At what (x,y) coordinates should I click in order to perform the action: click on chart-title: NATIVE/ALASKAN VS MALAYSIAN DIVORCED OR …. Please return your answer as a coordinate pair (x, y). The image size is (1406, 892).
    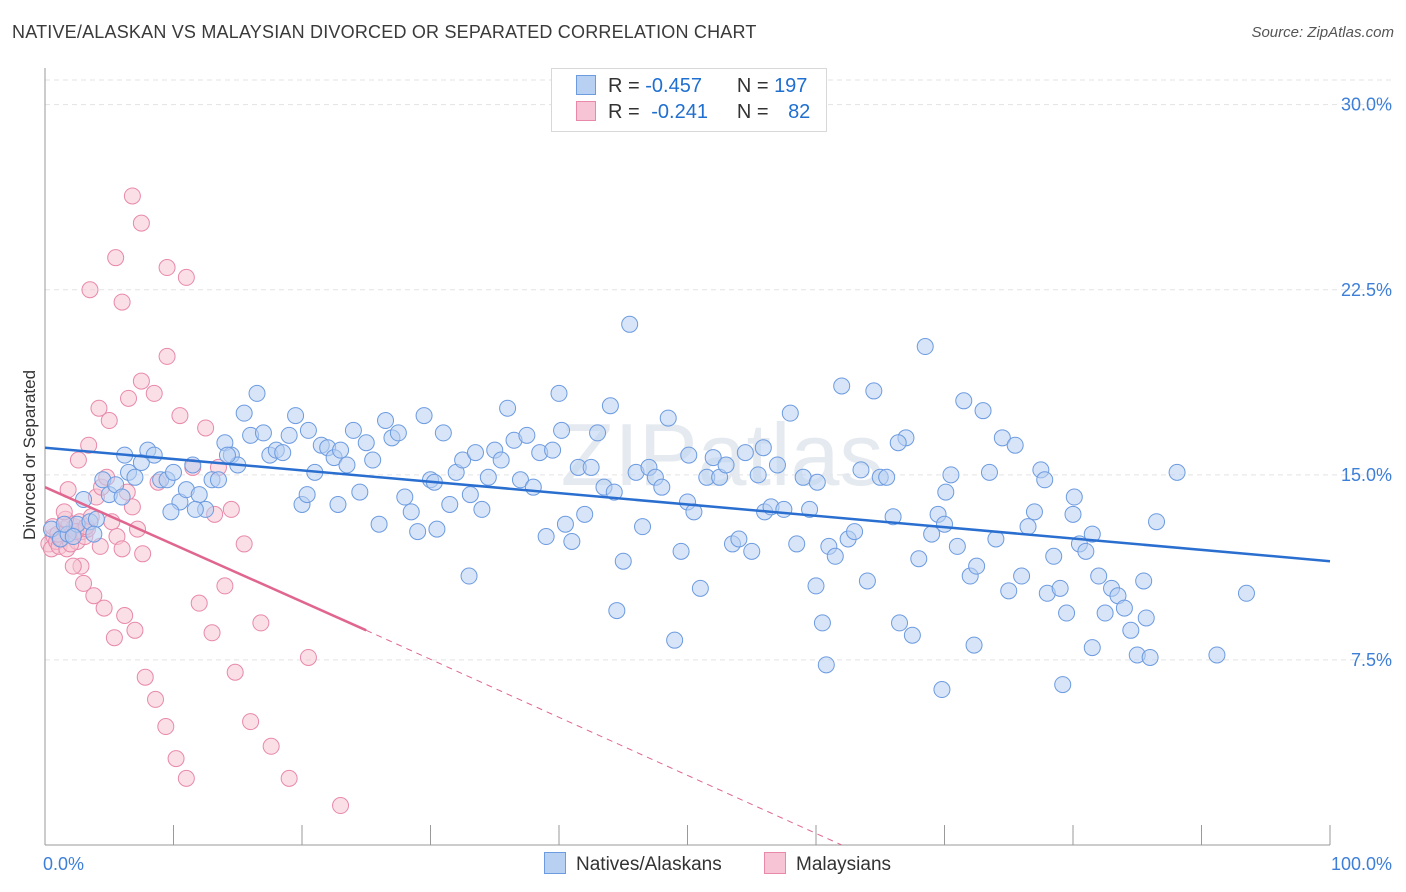
    Looking at the image, I should click on (384, 32).